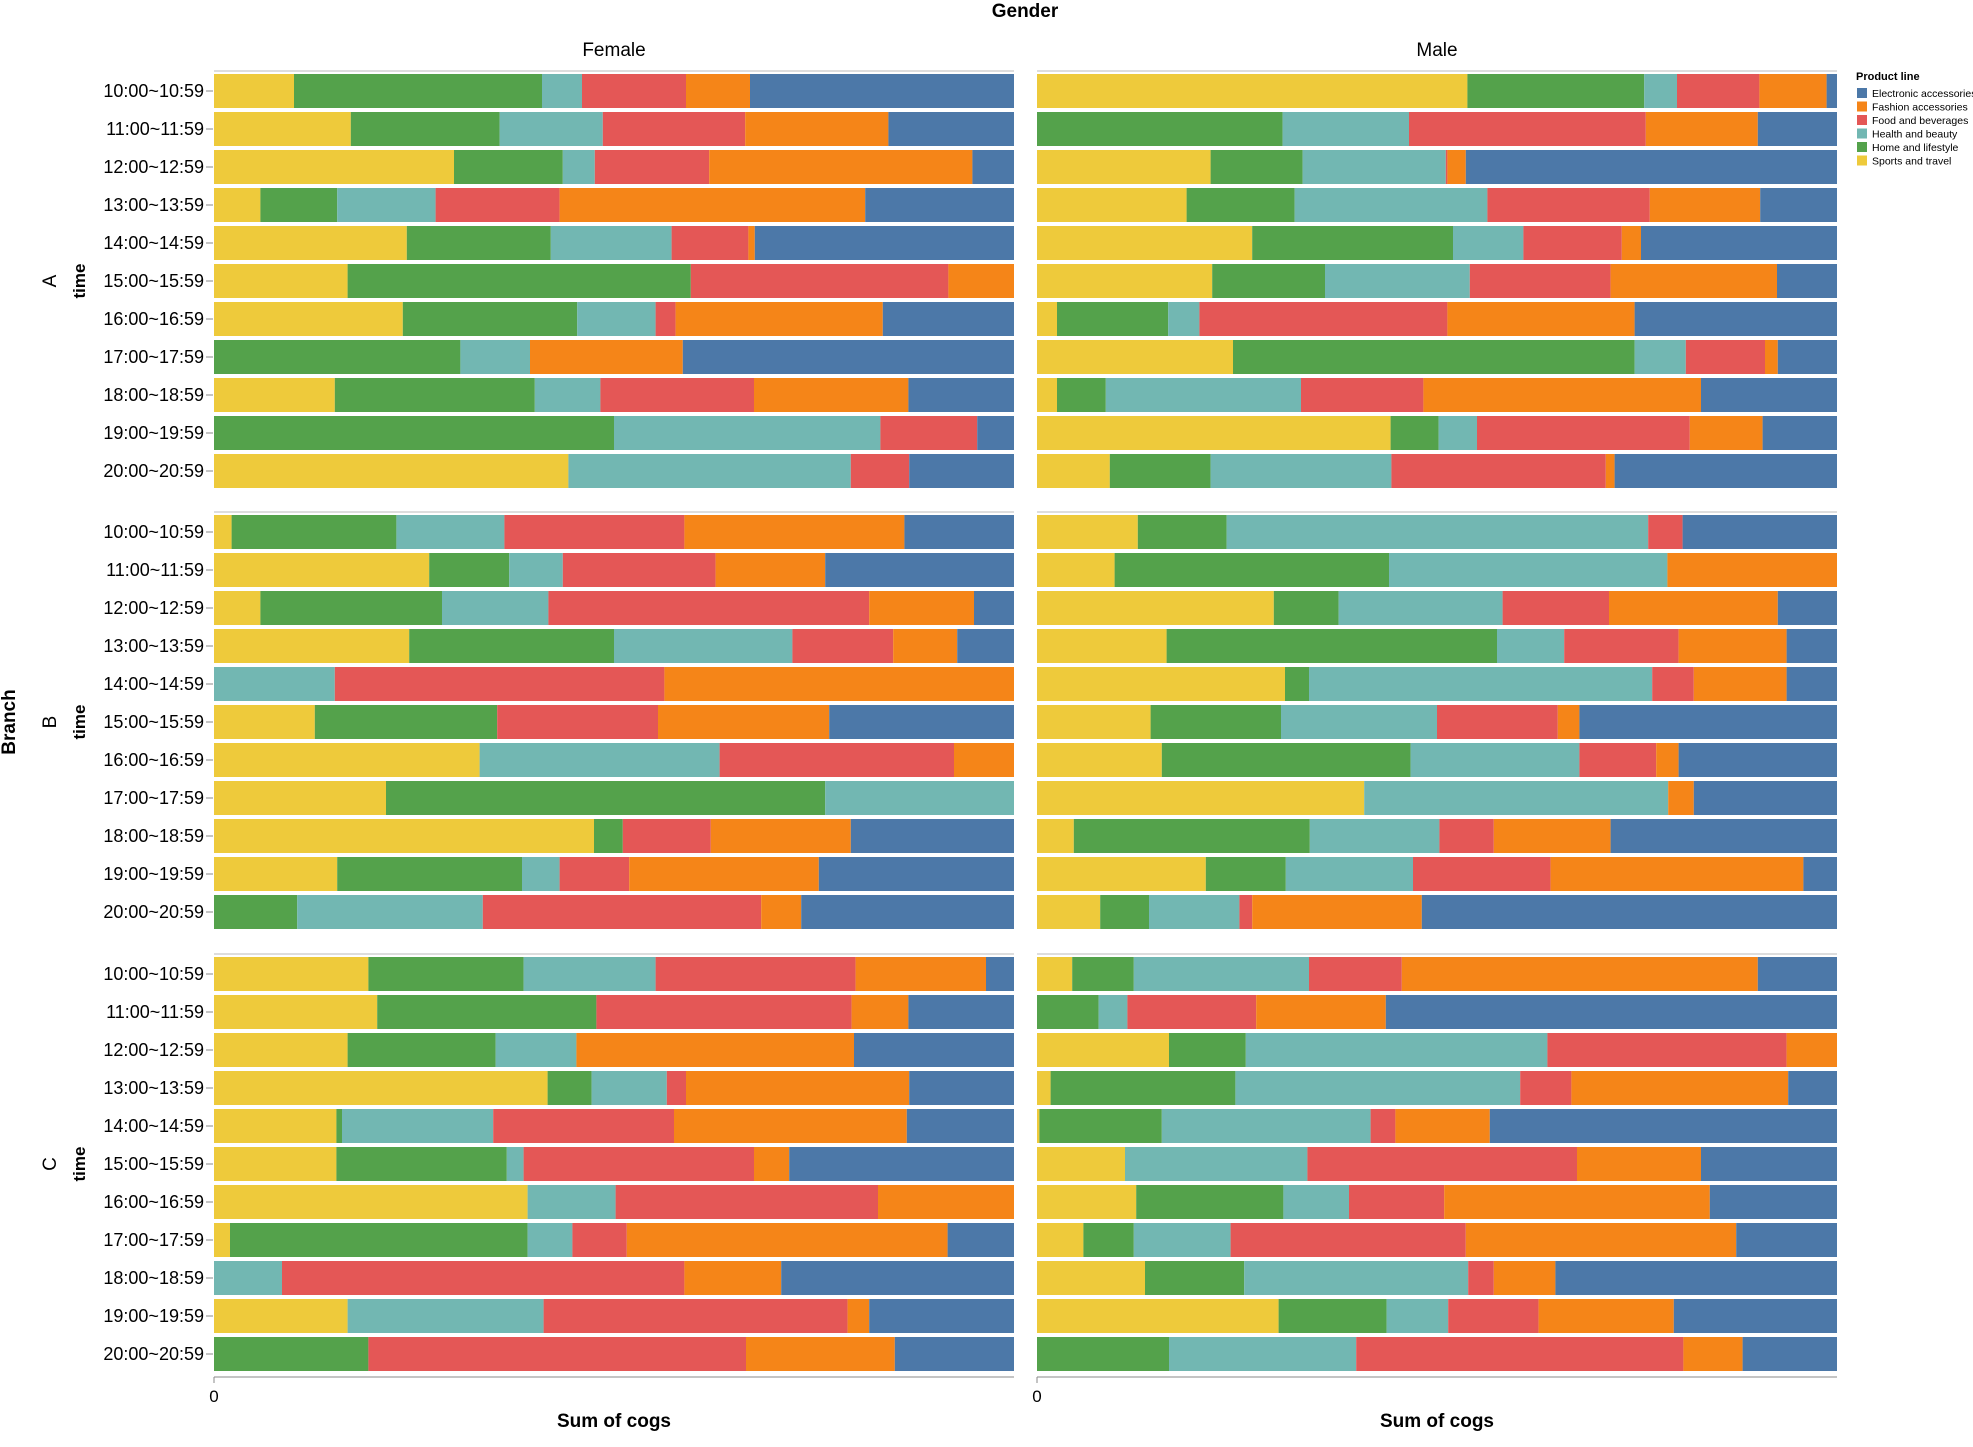 The height and width of the screenshot is (1447, 1973). I want to click on y-tick-label: 10:00~10:59, so click(153, 974).